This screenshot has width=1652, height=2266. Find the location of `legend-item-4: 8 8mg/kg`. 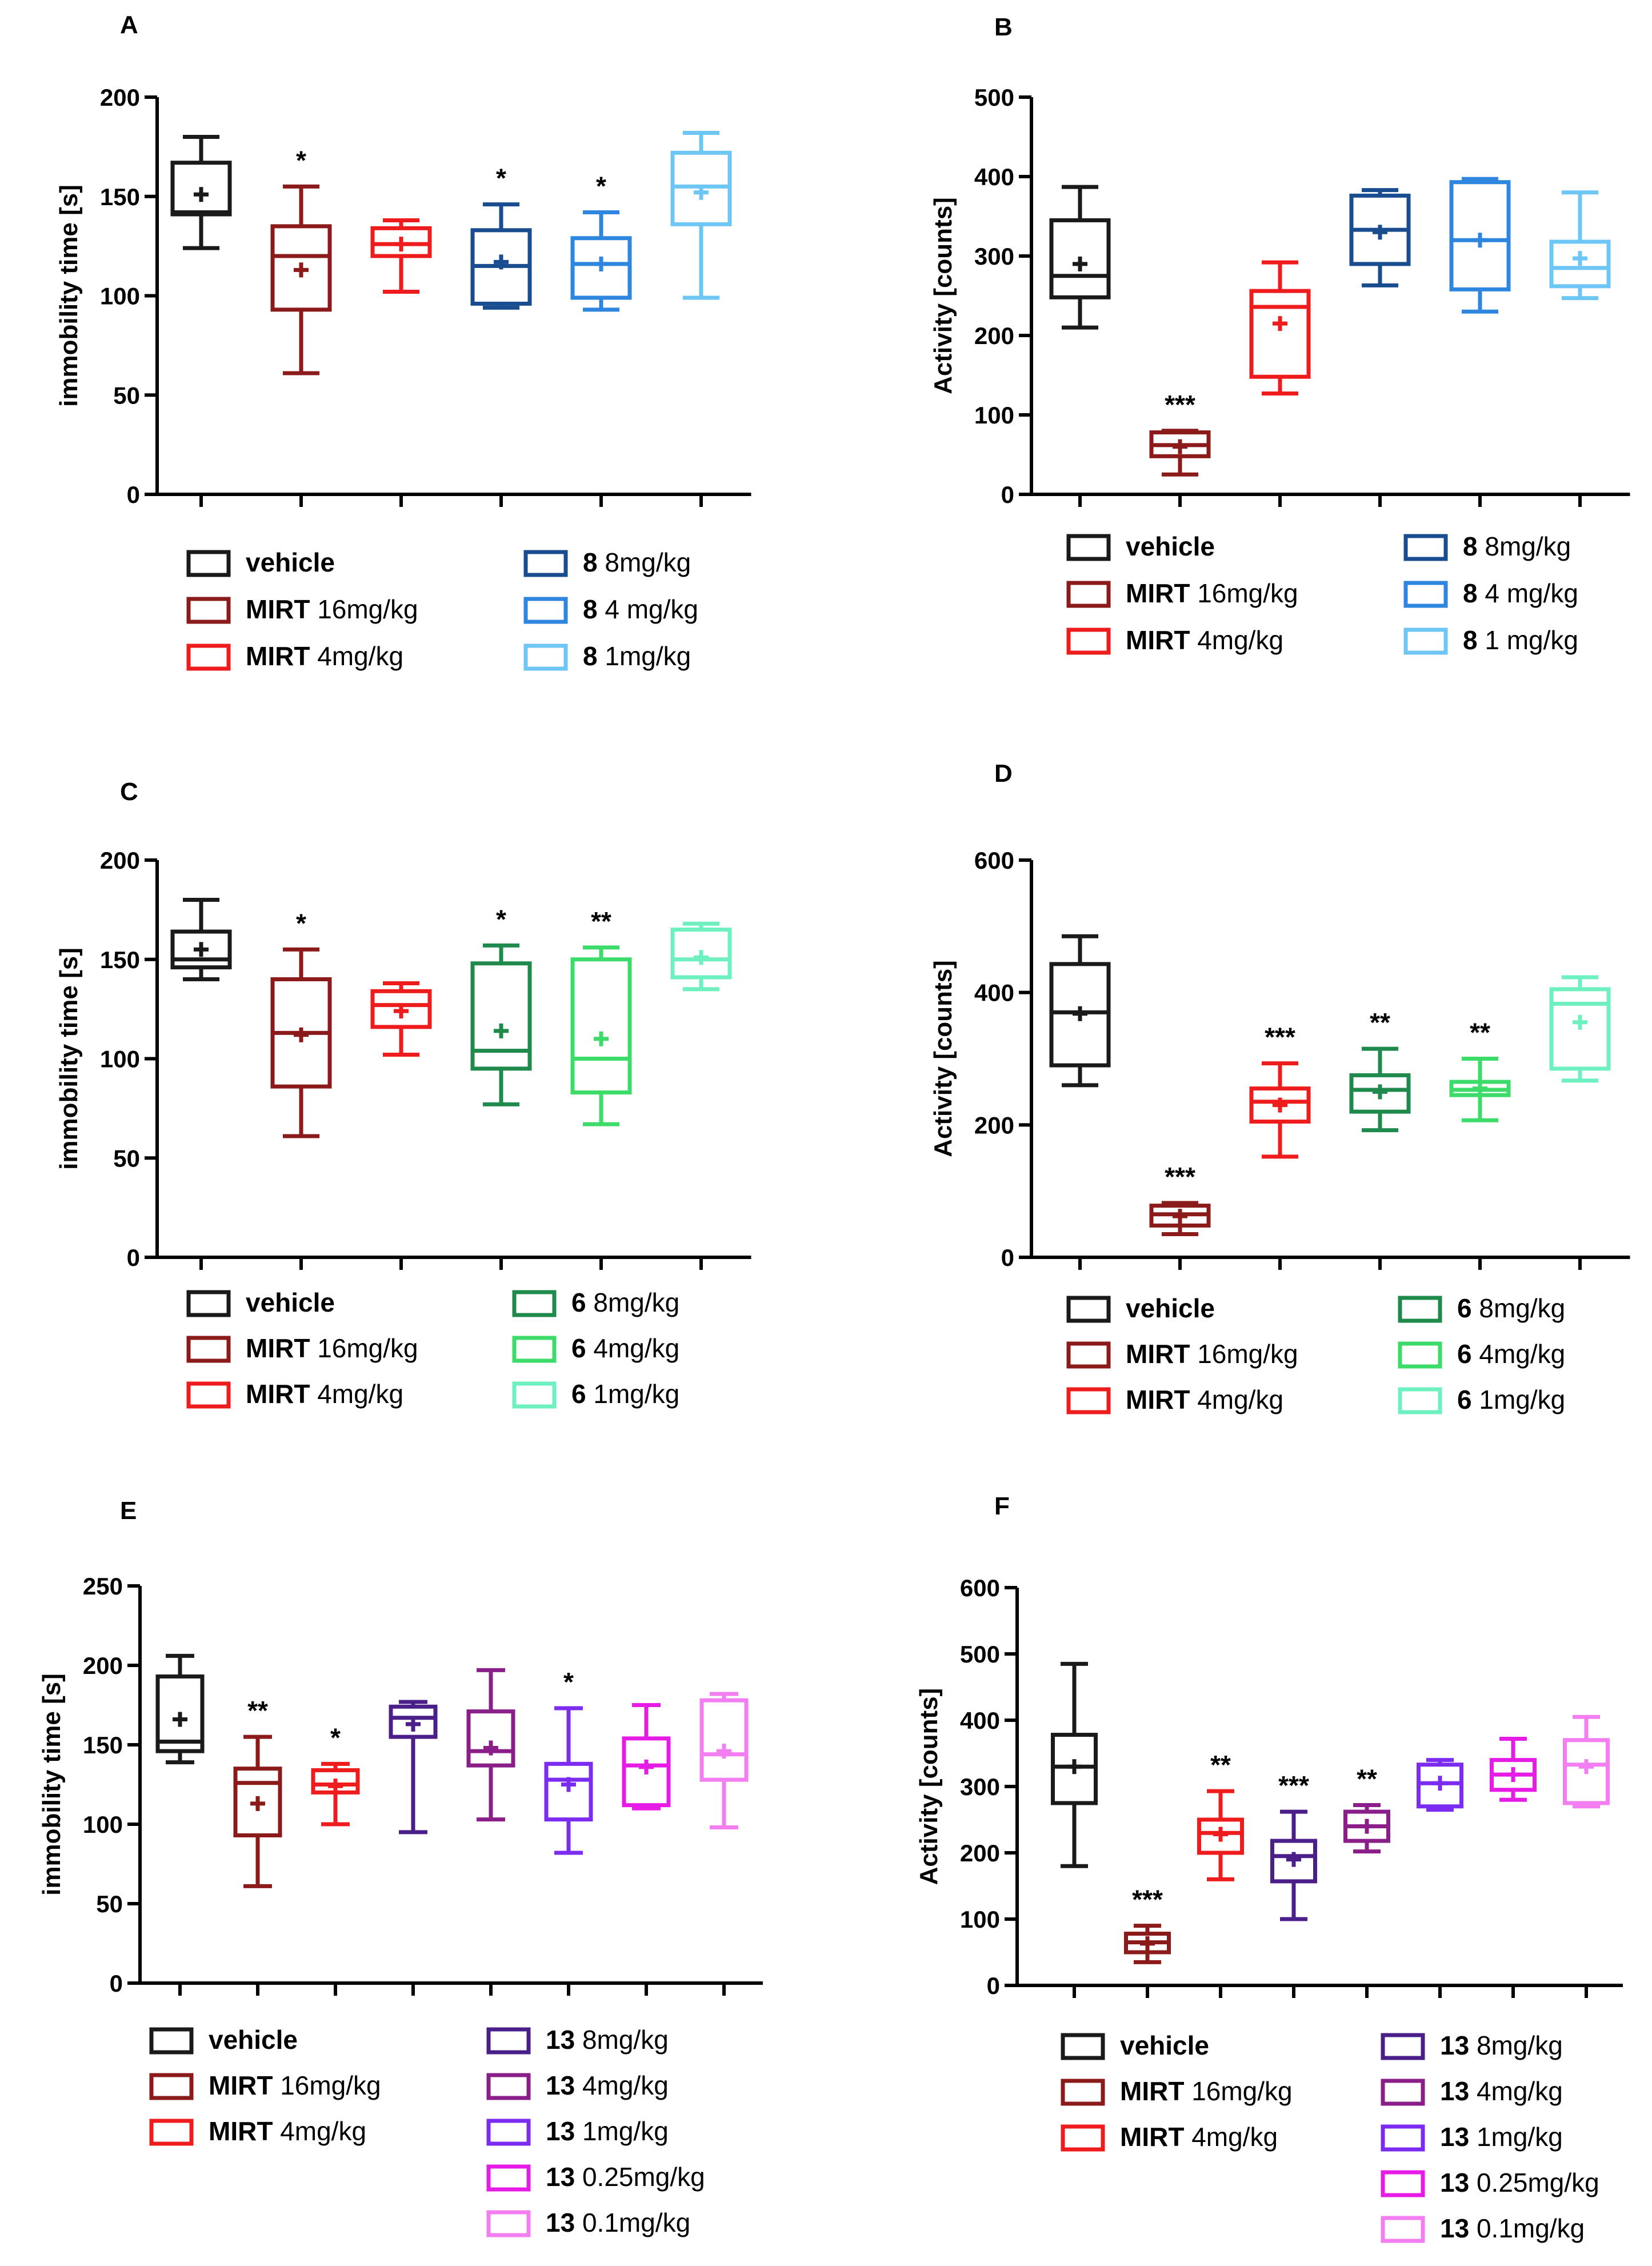

legend-item-4: 8 8mg/kg is located at coordinates (607, 562).